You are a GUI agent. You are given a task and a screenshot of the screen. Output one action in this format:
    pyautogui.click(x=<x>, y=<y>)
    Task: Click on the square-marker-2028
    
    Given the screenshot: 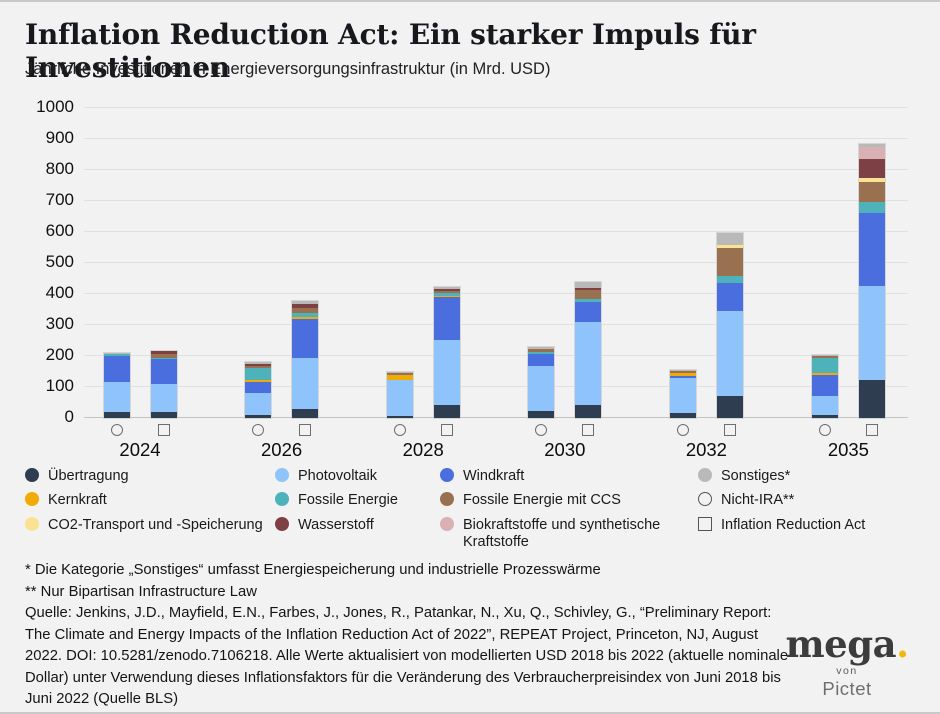 What is the action you would take?
    pyautogui.click(x=446, y=430)
    